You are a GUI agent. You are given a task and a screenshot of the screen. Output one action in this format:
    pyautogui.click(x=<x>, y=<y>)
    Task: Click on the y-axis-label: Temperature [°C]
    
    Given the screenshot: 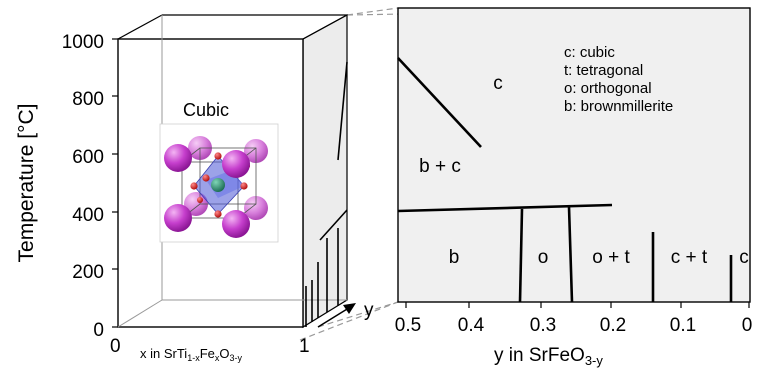 What is the action you would take?
    pyautogui.click(x=26, y=183)
    